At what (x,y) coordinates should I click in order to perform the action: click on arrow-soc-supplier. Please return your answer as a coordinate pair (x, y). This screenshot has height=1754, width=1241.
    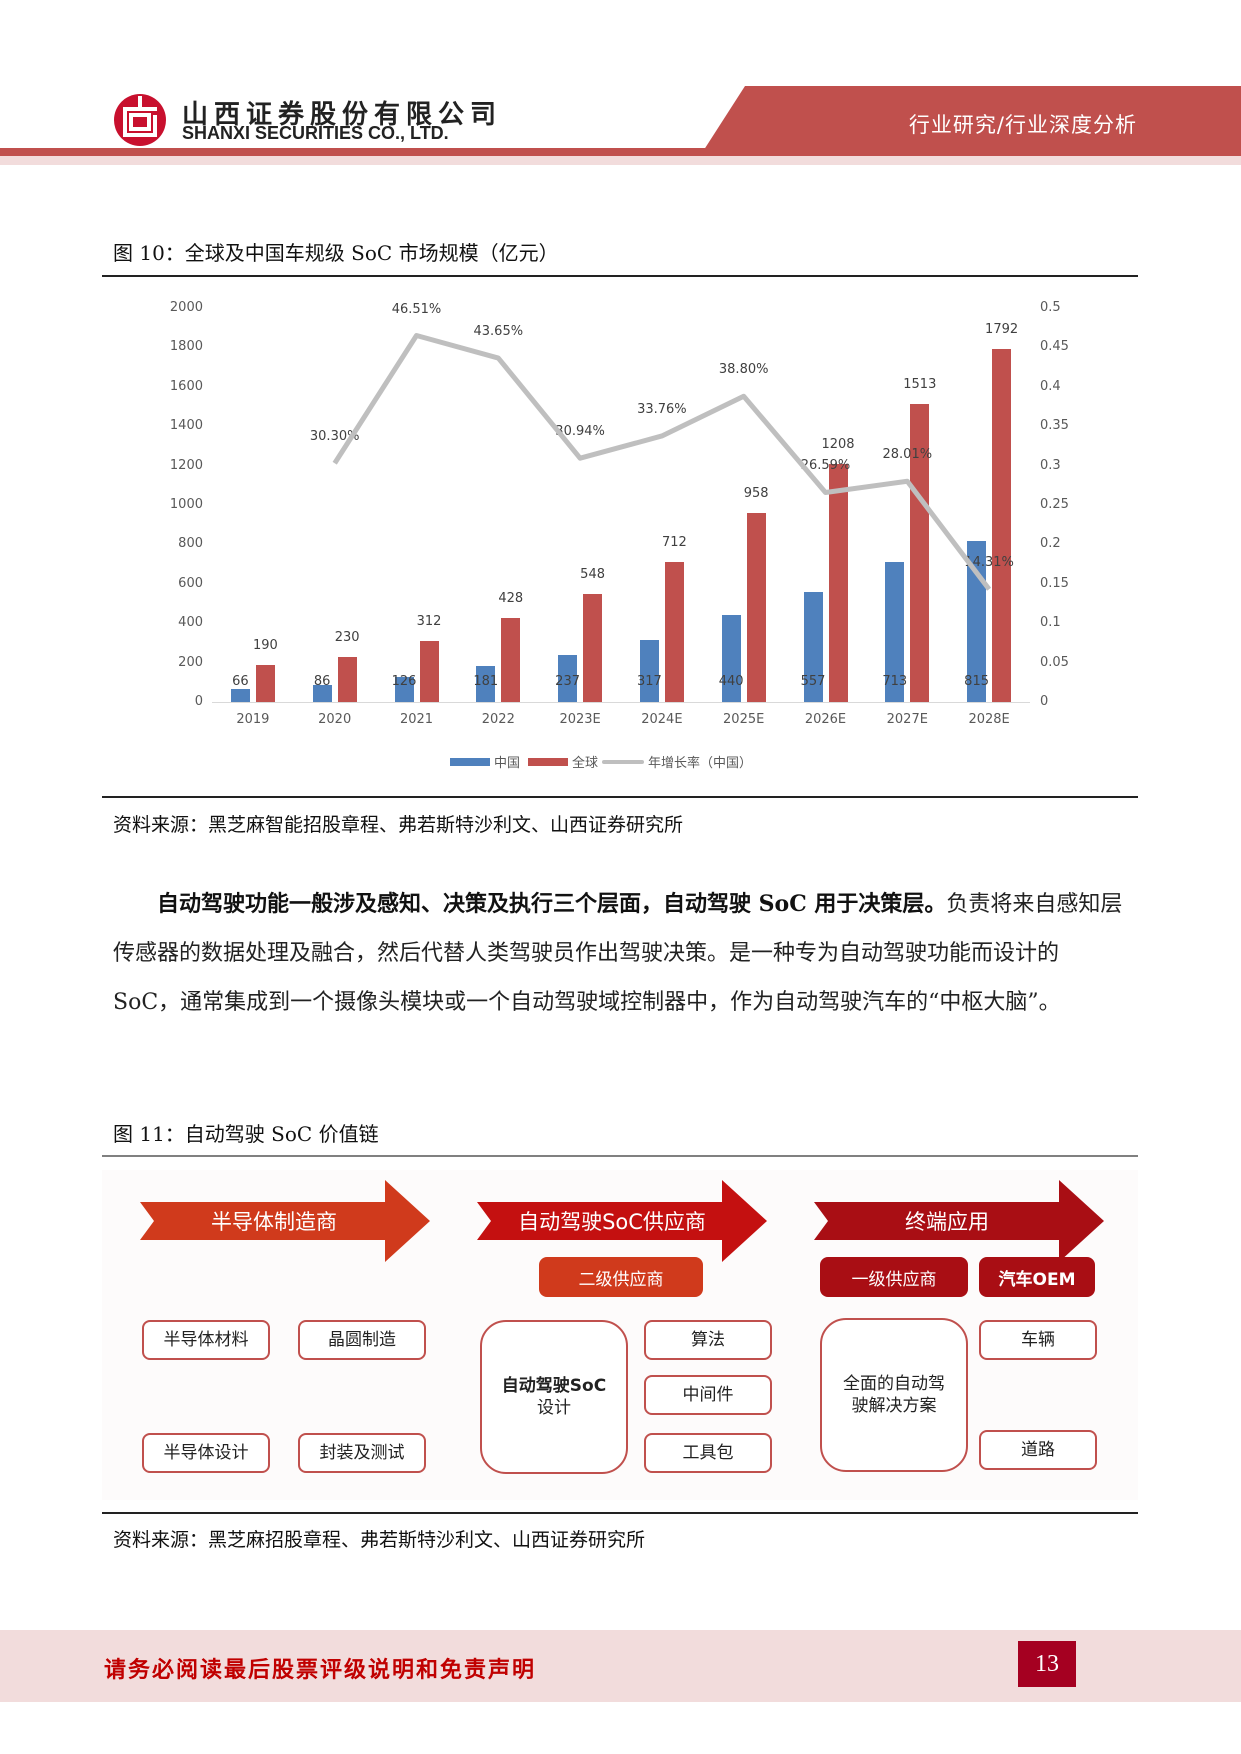
    Looking at the image, I should click on (622, 1221).